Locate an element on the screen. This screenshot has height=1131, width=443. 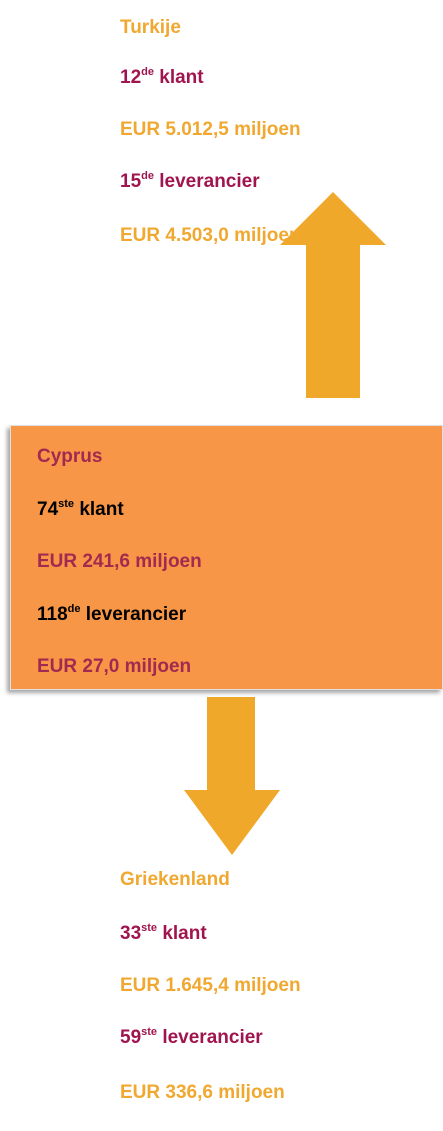
rank: 74 is located at coordinates (48, 509).